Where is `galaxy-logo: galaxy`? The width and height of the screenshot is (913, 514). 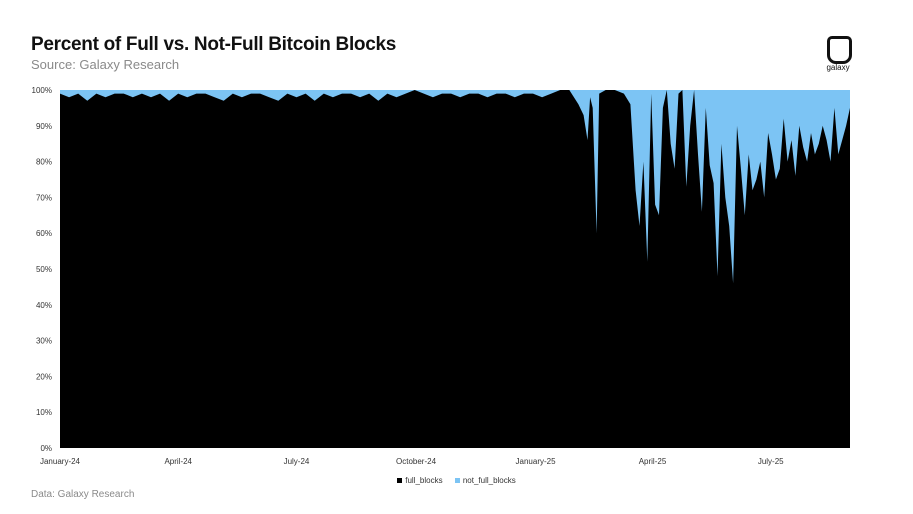
galaxy-logo: galaxy is located at coordinates (838, 56).